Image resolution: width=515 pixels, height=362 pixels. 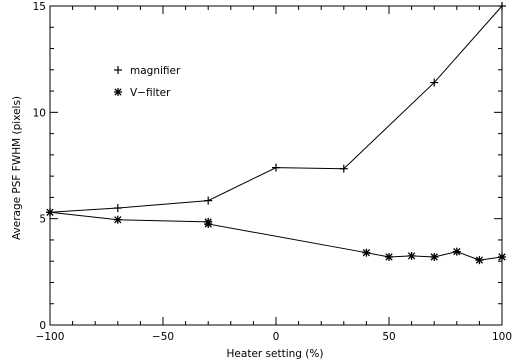 What do you see at coordinates (147, 82) in the screenshot?
I see `legend: magnifier V−filter` at bounding box center [147, 82].